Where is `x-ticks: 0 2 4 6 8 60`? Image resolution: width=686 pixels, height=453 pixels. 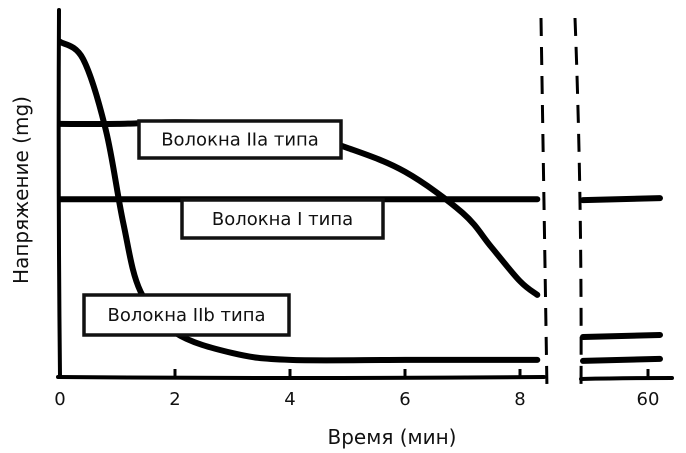
x-ticks: 0 2 4 6 8 60 is located at coordinates (356, 389).